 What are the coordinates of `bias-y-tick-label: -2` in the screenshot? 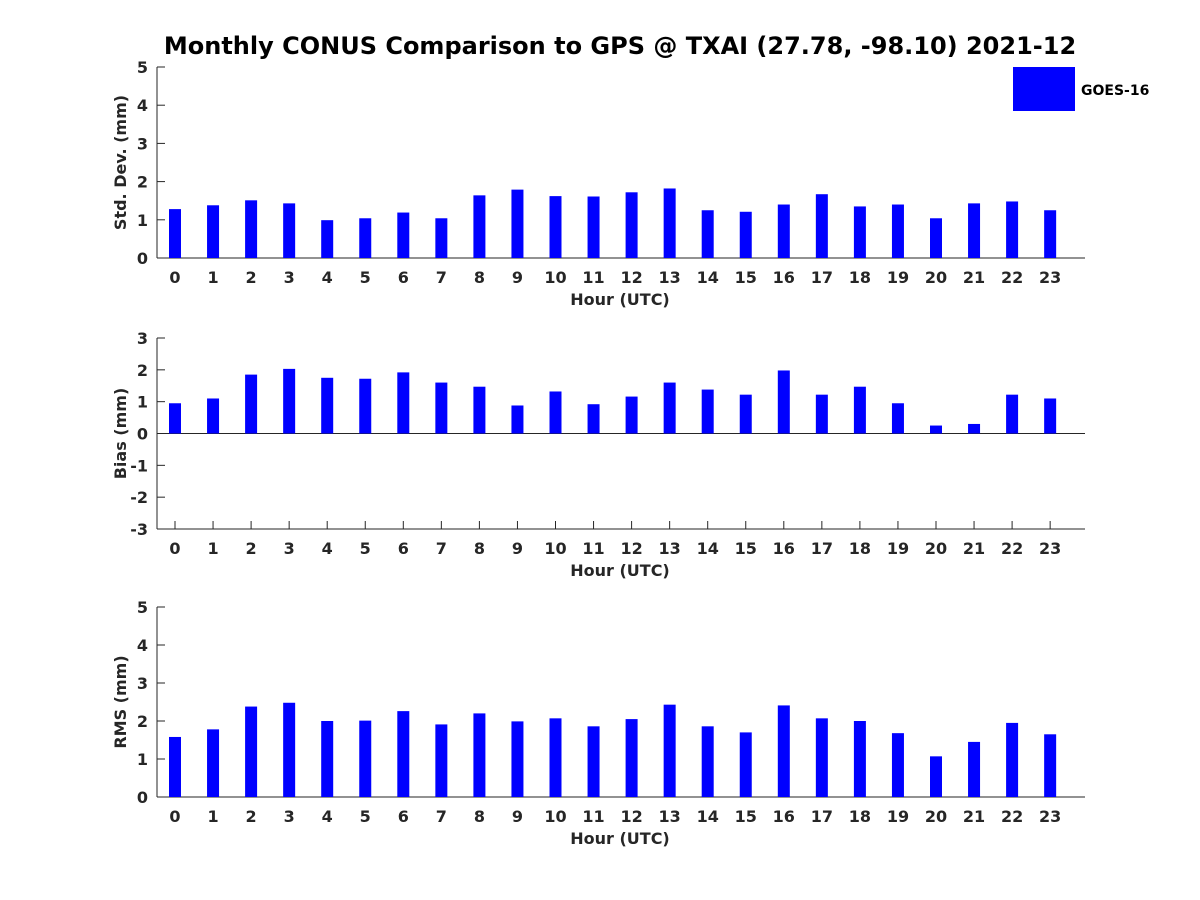 It's located at (139, 497).